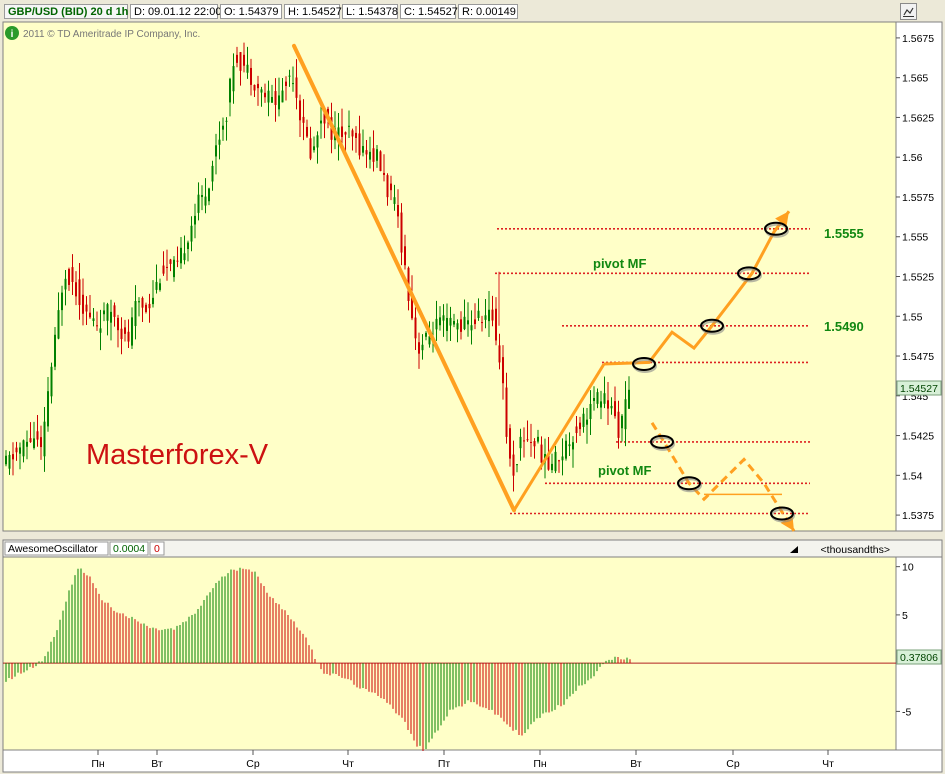 The width and height of the screenshot is (945, 774). Describe the element at coordinates (908, 11) in the screenshot. I see `expand-icon` at that location.